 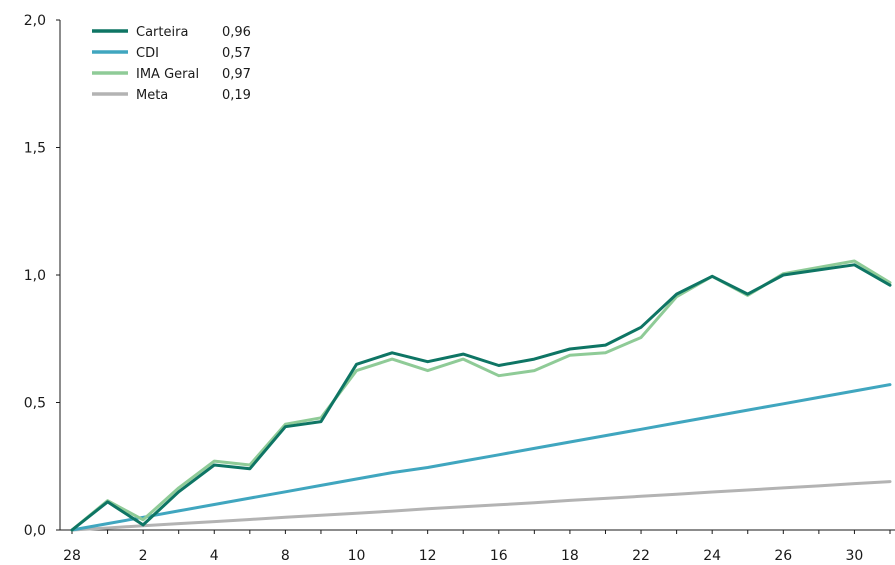 What do you see at coordinates (171, 64) in the screenshot?
I see `legend: Carteira 0,96 CDI 0,57 IMA Geral 0,97 Meta 0,19` at bounding box center [171, 64].